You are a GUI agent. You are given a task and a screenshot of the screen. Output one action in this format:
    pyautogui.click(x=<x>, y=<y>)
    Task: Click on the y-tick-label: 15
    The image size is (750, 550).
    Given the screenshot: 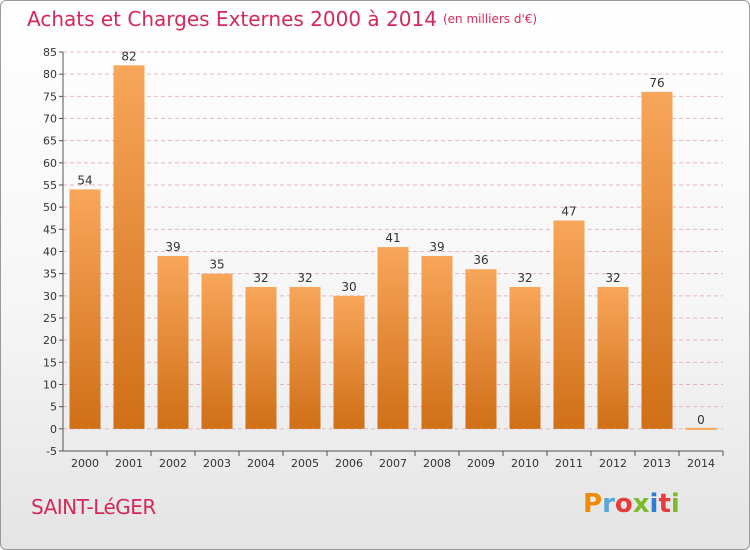 What is the action you would take?
    pyautogui.click(x=50, y=362)
    